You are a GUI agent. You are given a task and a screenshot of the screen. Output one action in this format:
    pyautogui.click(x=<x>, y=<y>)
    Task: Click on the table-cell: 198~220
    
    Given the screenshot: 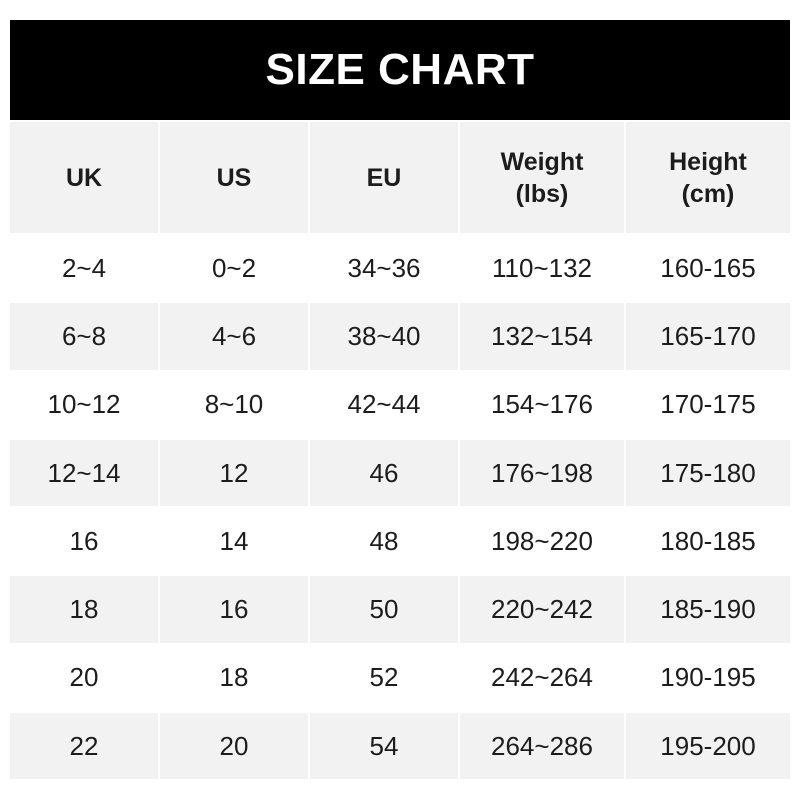 What is the action you would take?
    pyautogui.click(x=542, y=541)
    